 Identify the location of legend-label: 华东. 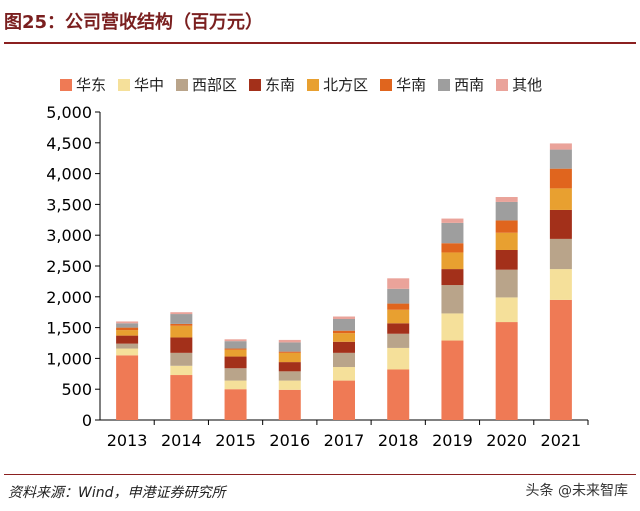
(91, 85).